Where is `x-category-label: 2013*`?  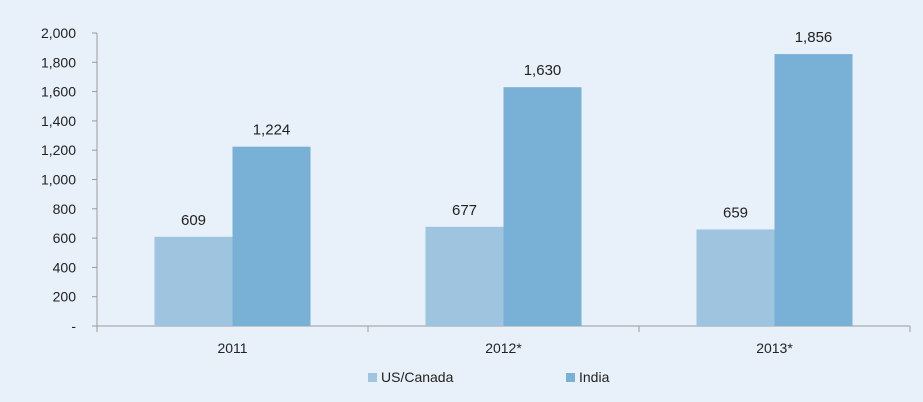 x-category-label: 2013* is located at coordinates (774, 348).